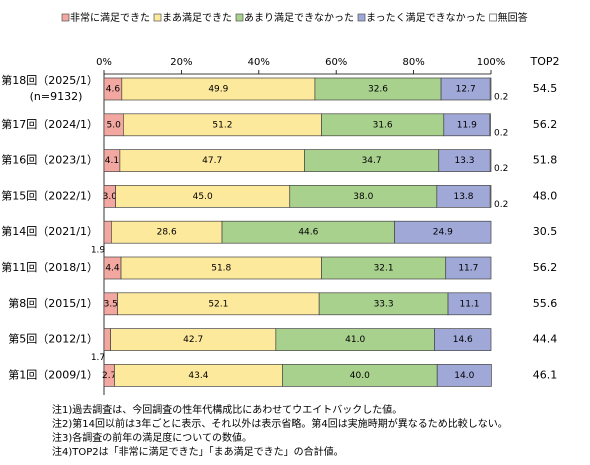 The width and height of the screenshot is (590, 465). Describe the element at coordinates (49, 124) in the screenshot. I see `category-label: 第17回（2024/1）` at that location.